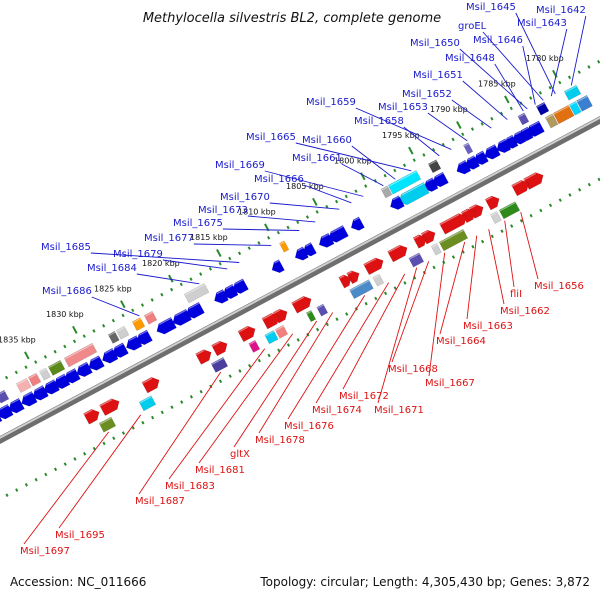 This screenshot has width=600, height=600. What do you see at coordinates (245, 197) in the screenshot?
I see `gene-label: Msil_1670` at bounding box center [245, 197].